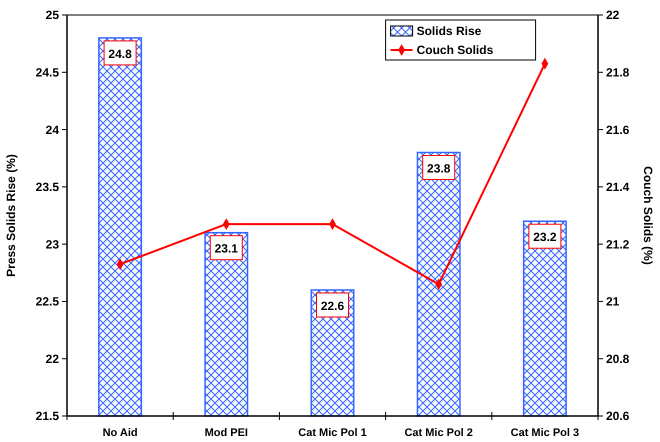 The height and width of the screenshot is (442, 660). I want to click on y-axis-title: Press Solids Rise (%), so click(11, 215).